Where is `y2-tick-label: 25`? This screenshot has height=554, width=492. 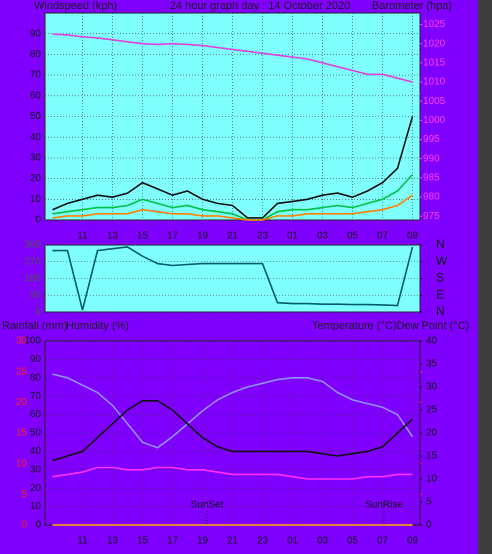
y2-tick-label: 25 is located at coordinates (432, 410).